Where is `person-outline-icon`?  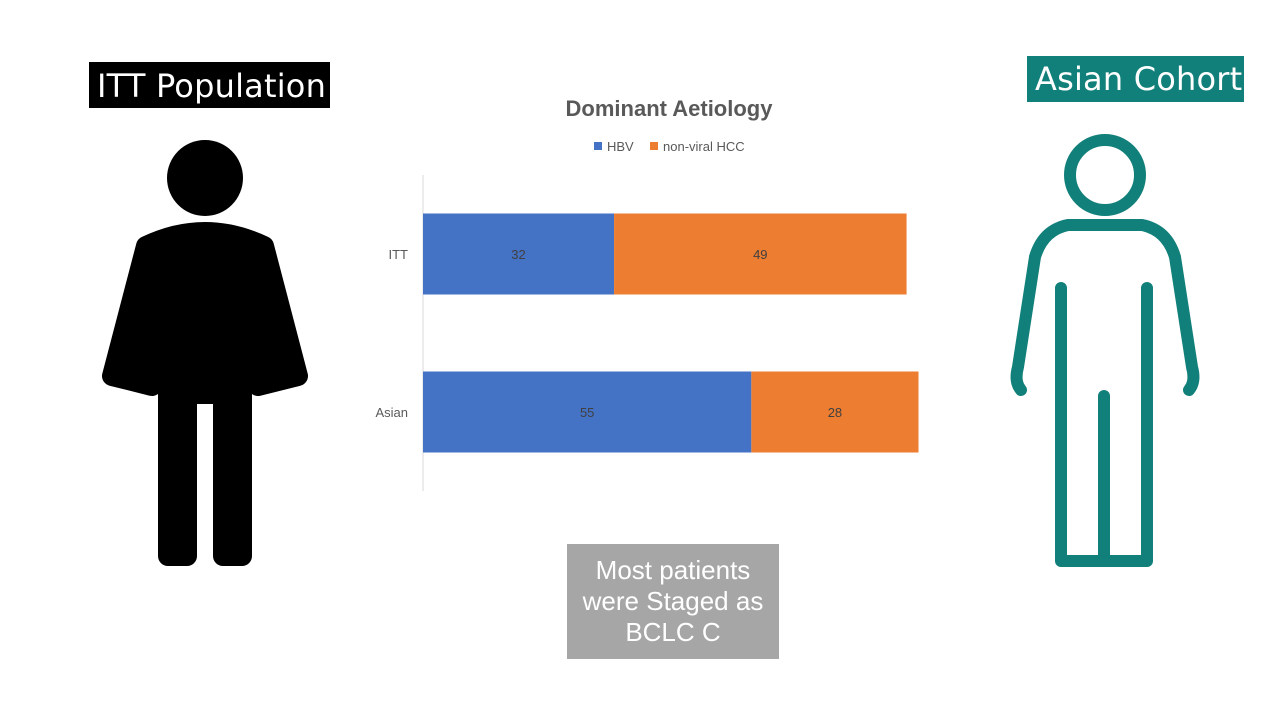 person-outline-icon is located at coordinates (1105, 350).